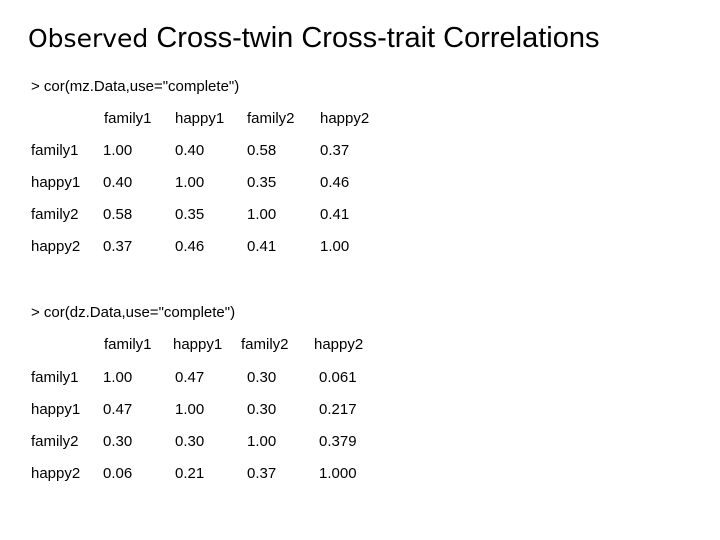 This screenshot has height=540, width=720. Describe the element at coordinates (345, 118) in the screenshot. I see `mz-column-header: happy2` at that location.